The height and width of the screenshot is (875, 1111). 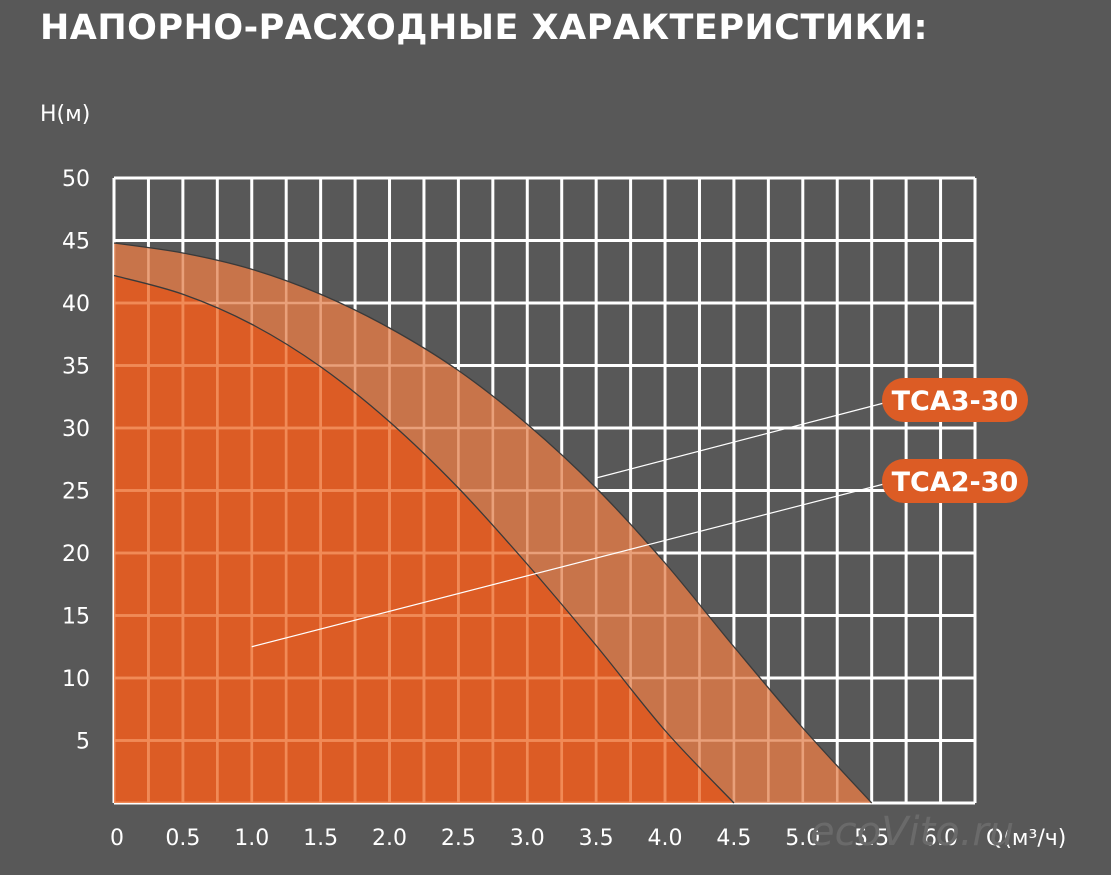 I want to click on y-tick-label: 5, so click(x=83, y=742).